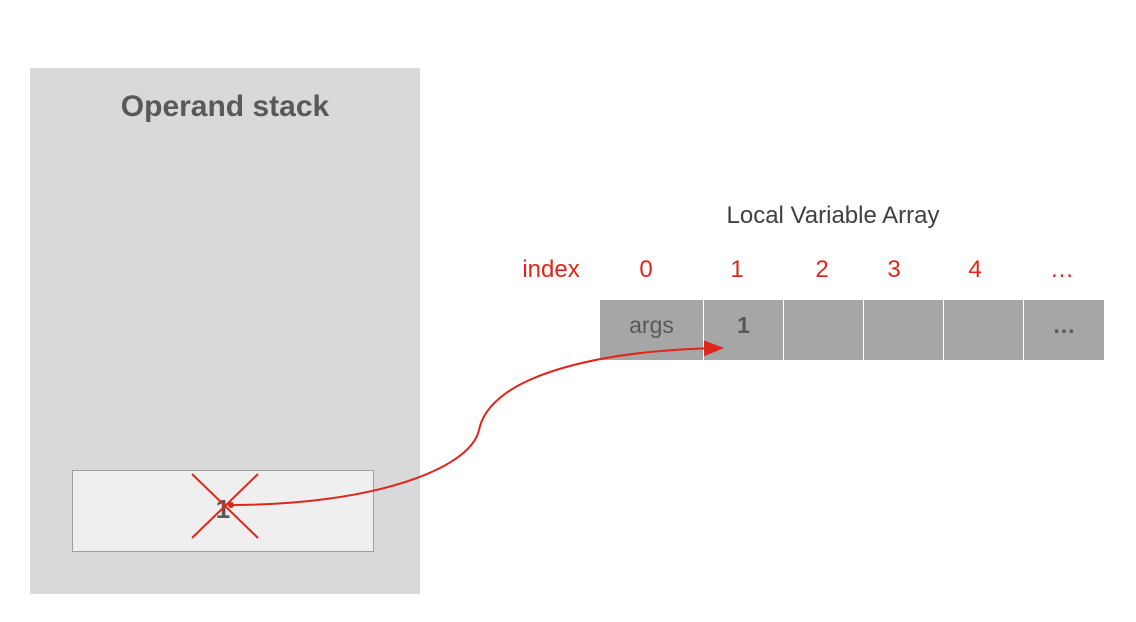  I want to click on index-number-2: 2, so click(822, 269).